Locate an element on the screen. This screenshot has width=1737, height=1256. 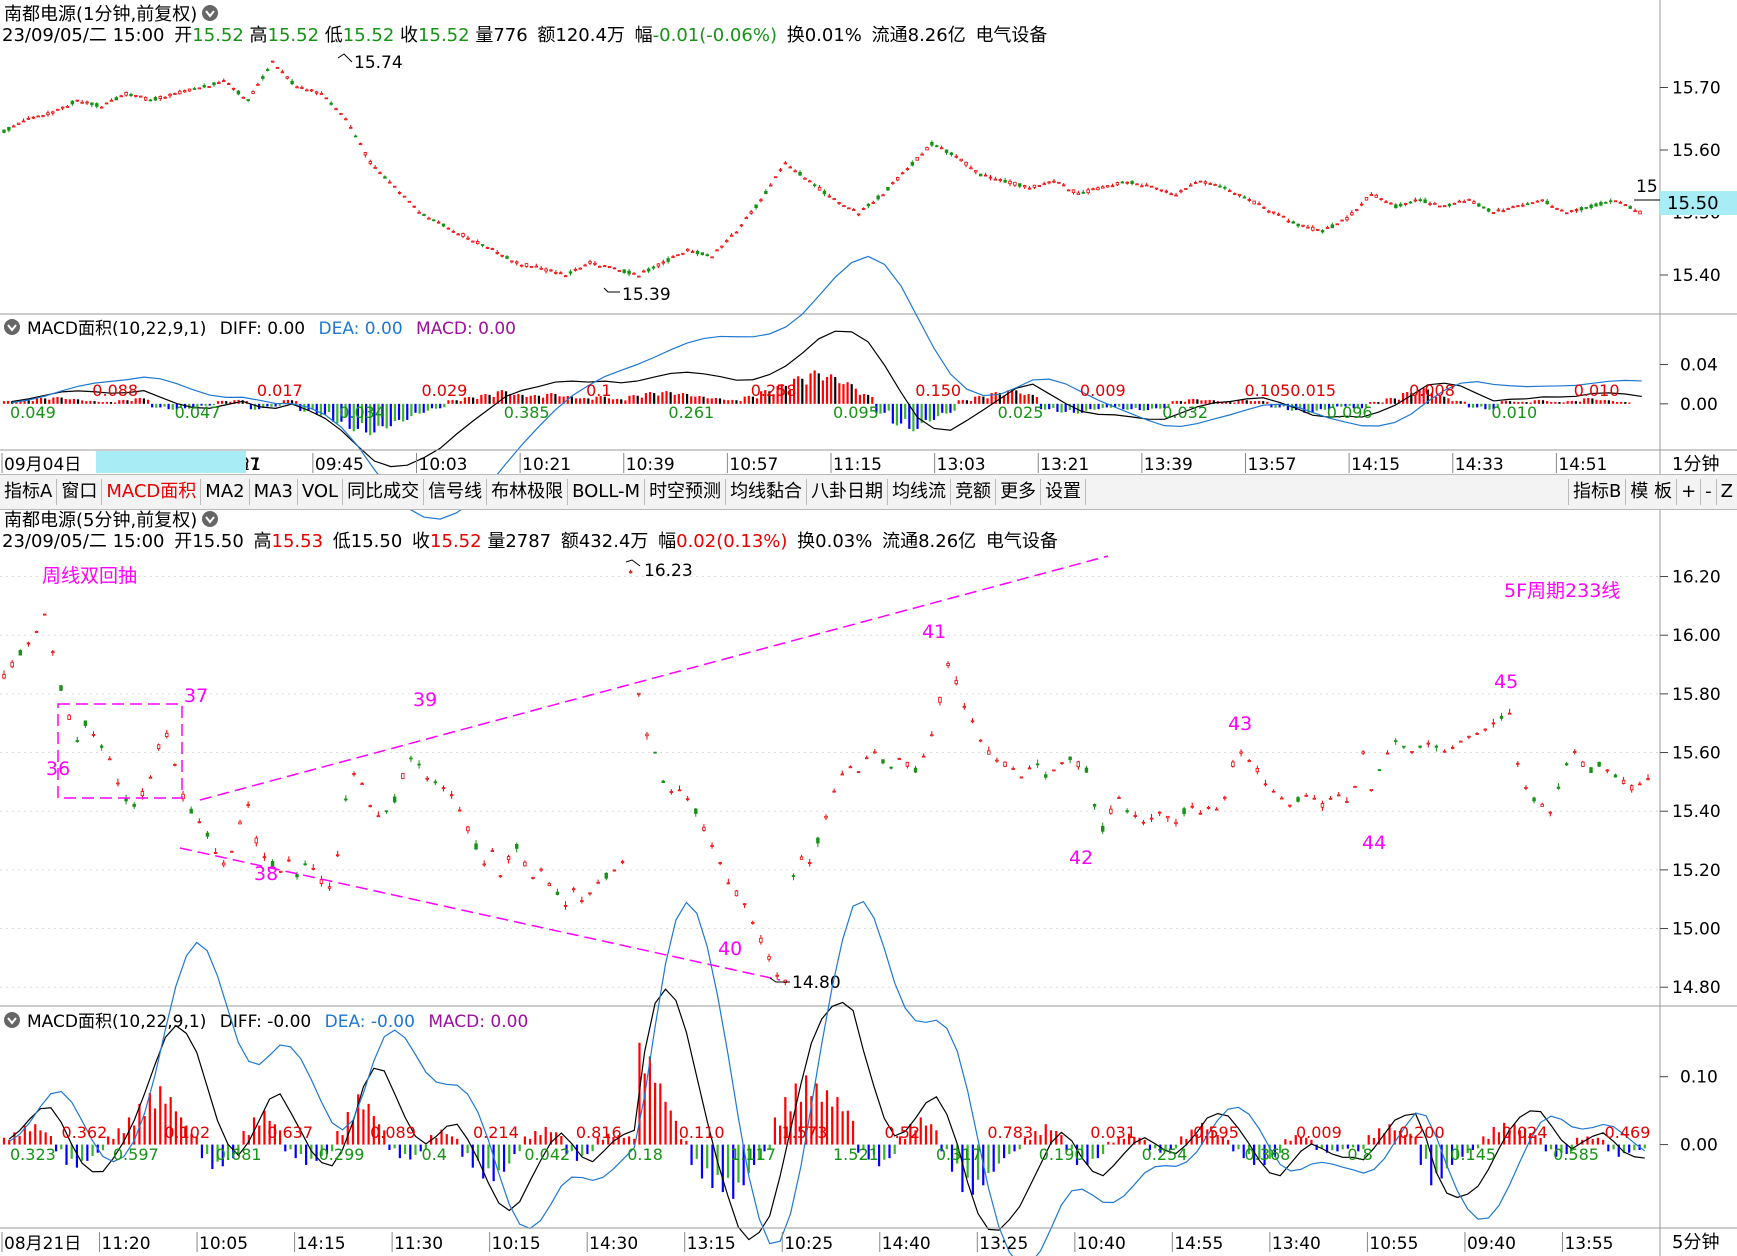
toolbar-item: 均线黏合 is located at coordinates (767, 492).